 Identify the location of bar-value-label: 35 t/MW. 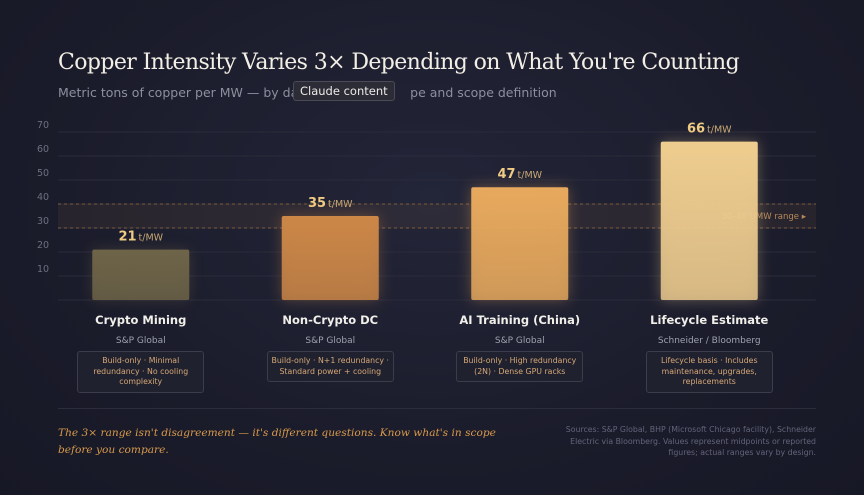
(330, 203).